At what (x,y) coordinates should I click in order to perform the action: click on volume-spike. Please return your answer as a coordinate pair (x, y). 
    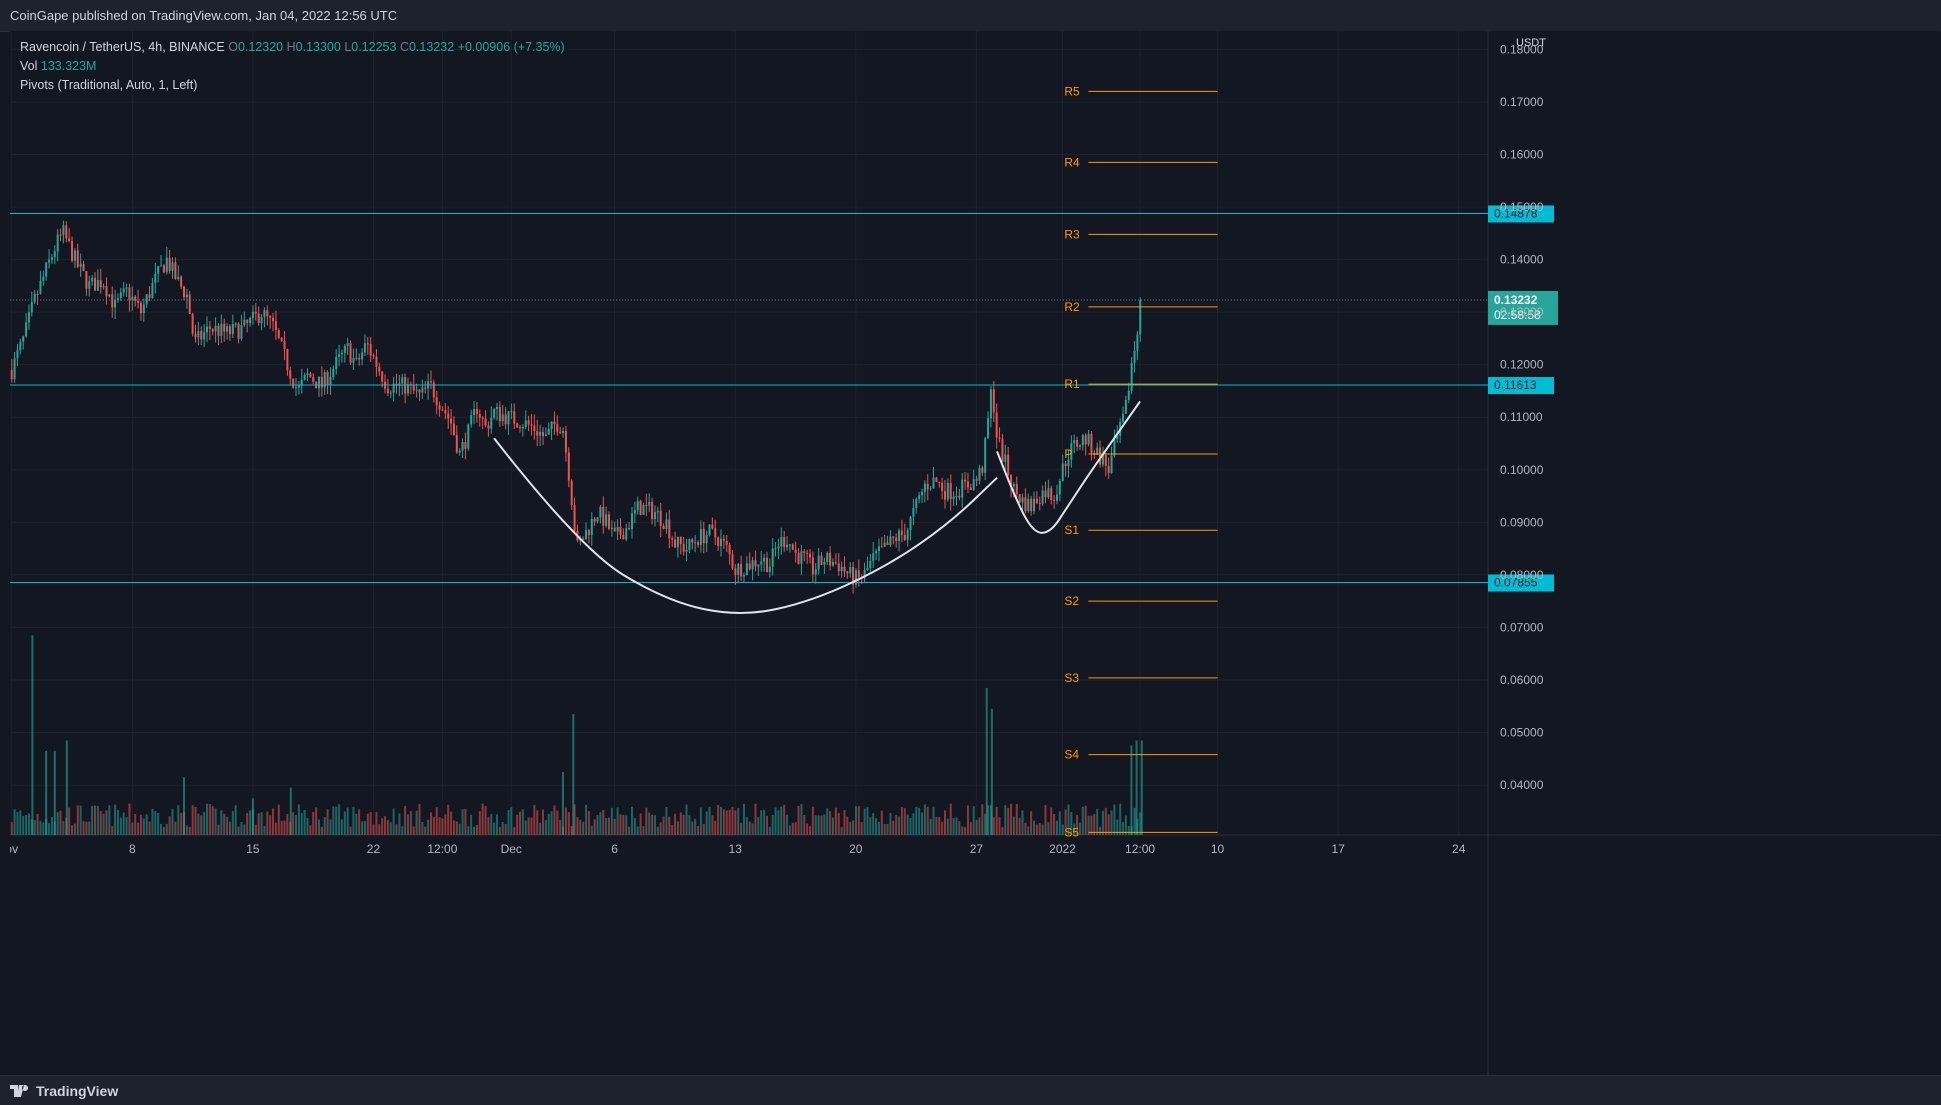
    Looking at the image, I should click on (562, 803).